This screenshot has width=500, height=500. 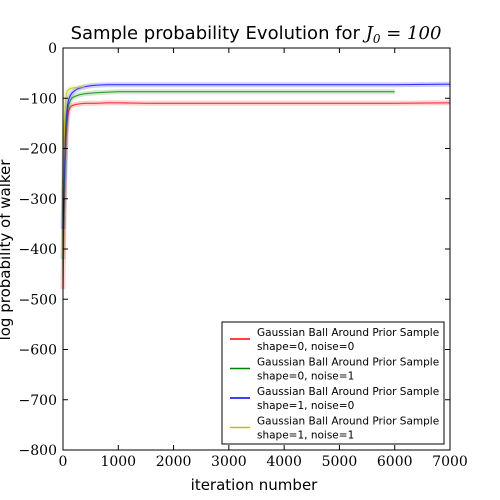 I want to click on legend-label-line2: shape=0, noise=0, so click(x=305, y=347).